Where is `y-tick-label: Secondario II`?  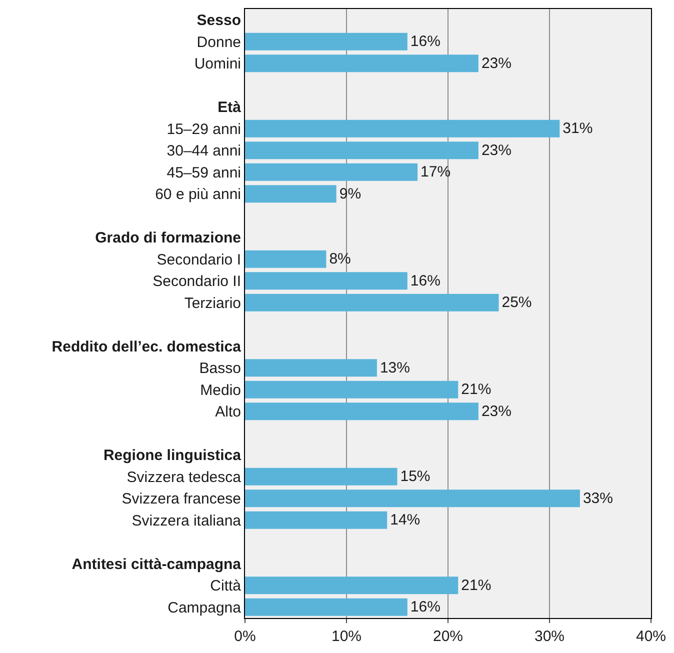 y-tick-label: Secondario II is located at coordinates (196, 281).